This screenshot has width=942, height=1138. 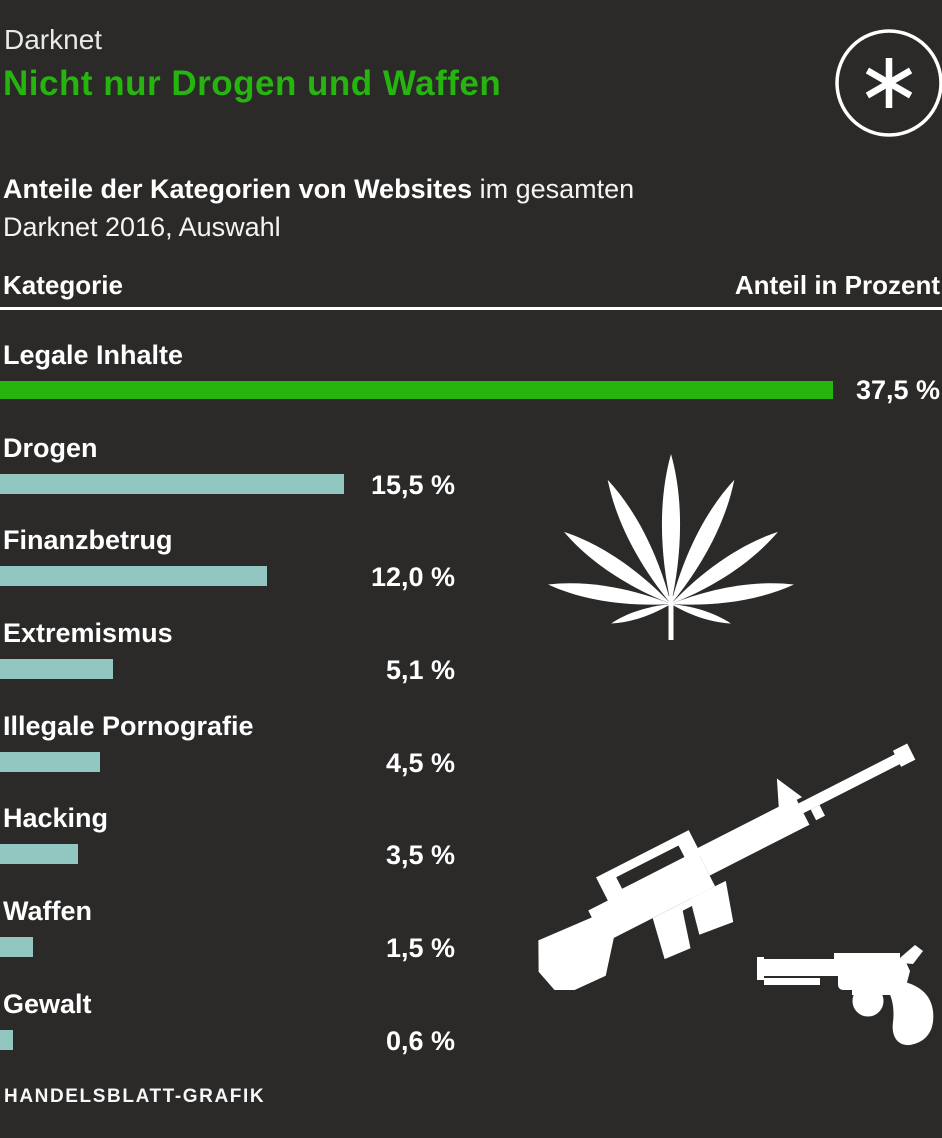 I want to click on chart-row: Finanzbetrug 12,0 %, so click(x=471, y=564).